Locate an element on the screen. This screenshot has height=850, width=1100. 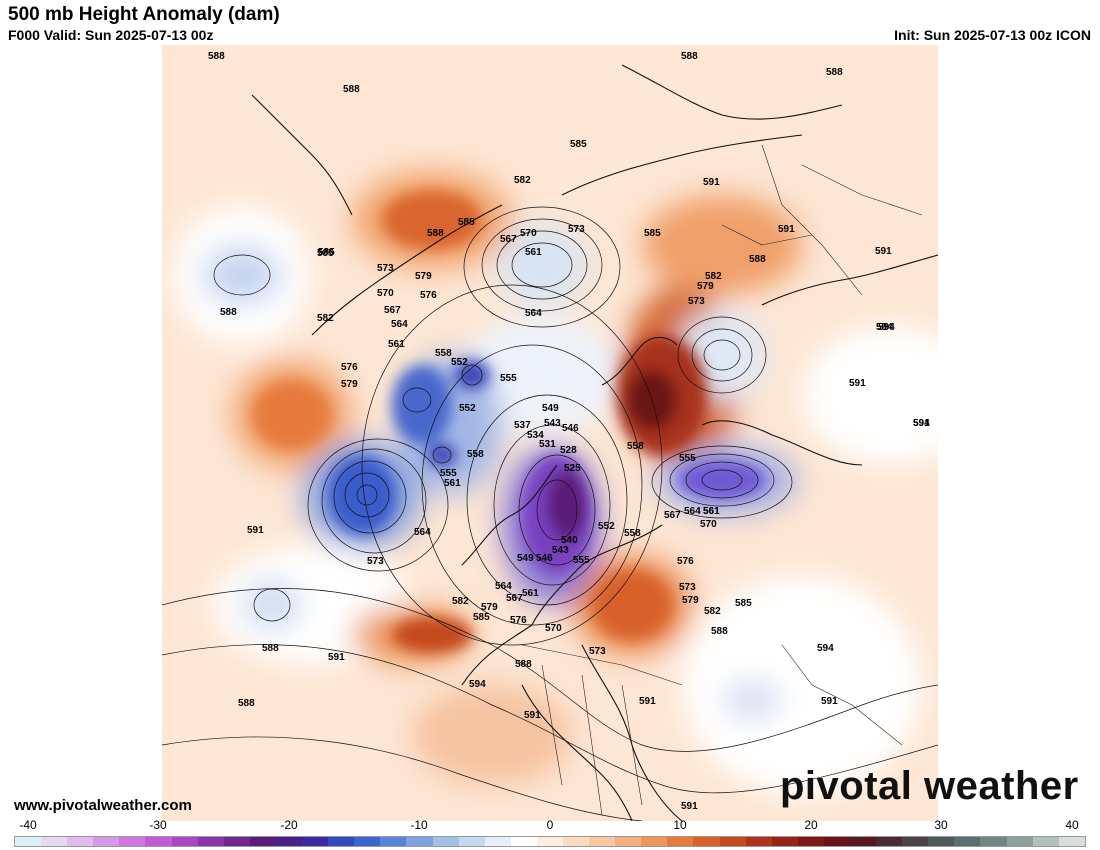
colorbar is located at coordinates (550, 841).